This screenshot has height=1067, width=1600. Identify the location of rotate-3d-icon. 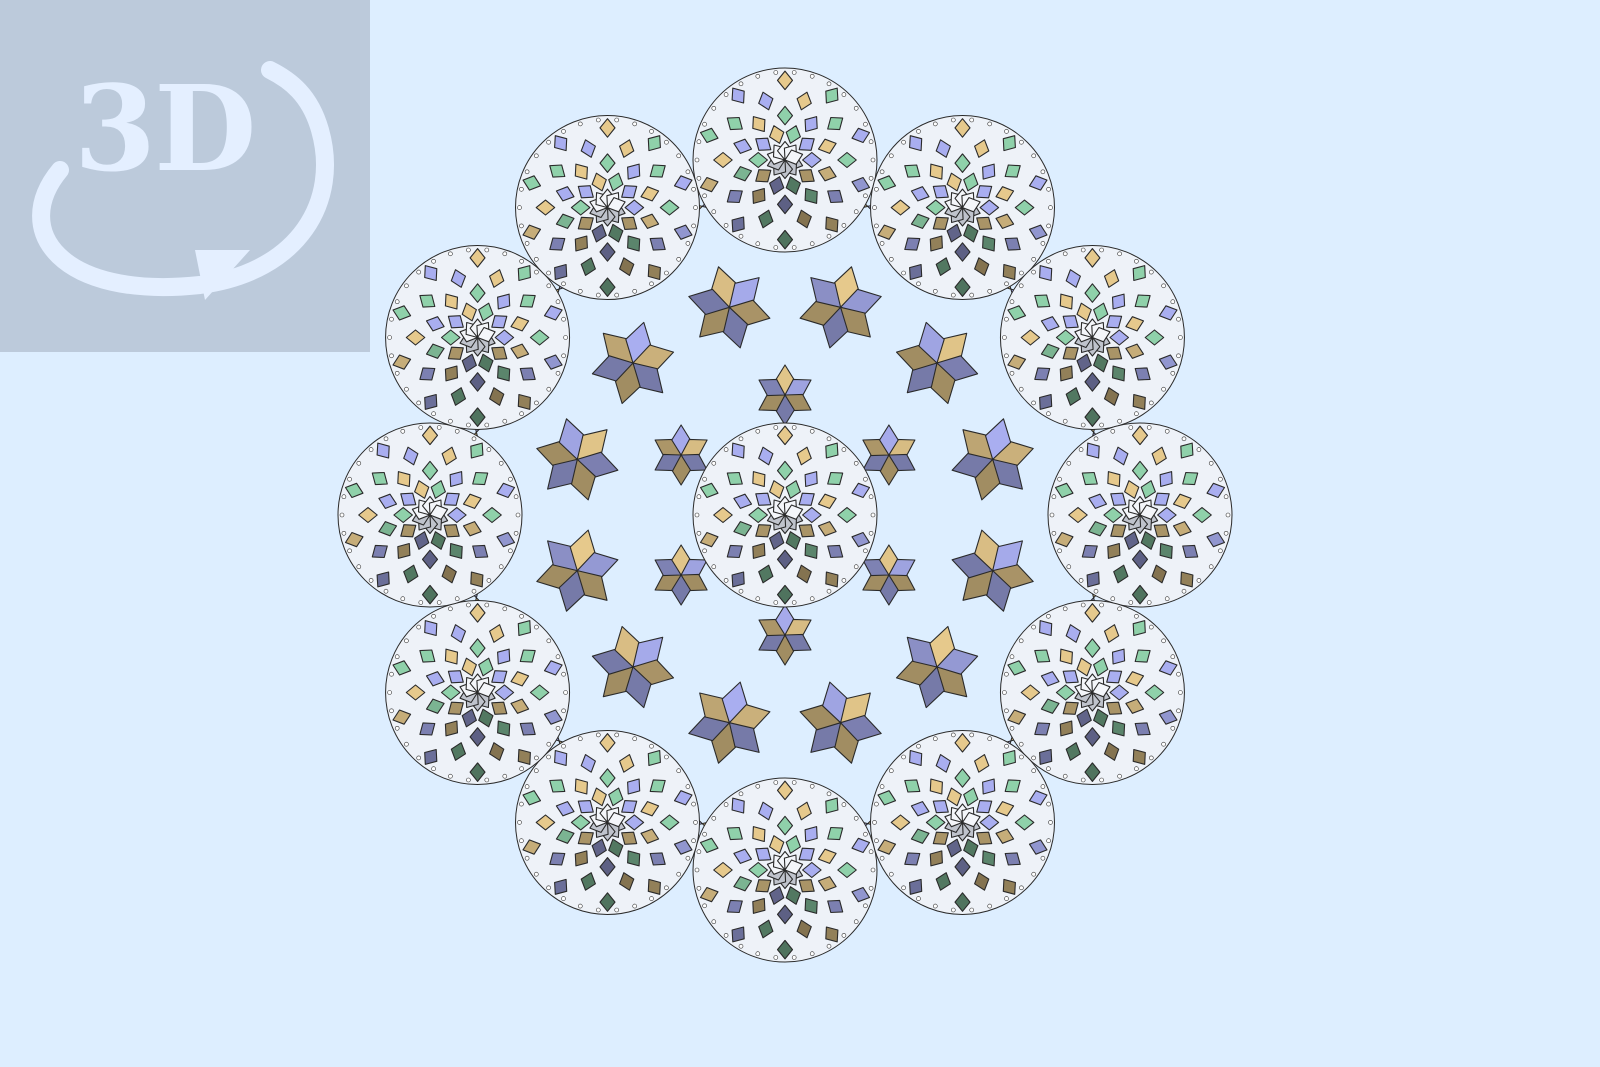
(183, 180).